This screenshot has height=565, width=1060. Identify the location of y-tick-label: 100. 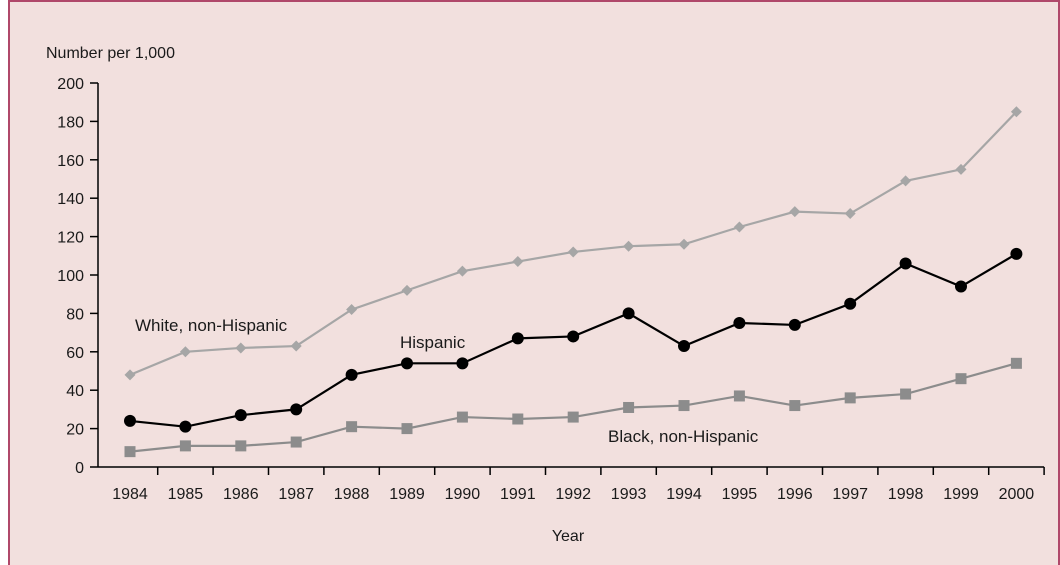
(70, 276).